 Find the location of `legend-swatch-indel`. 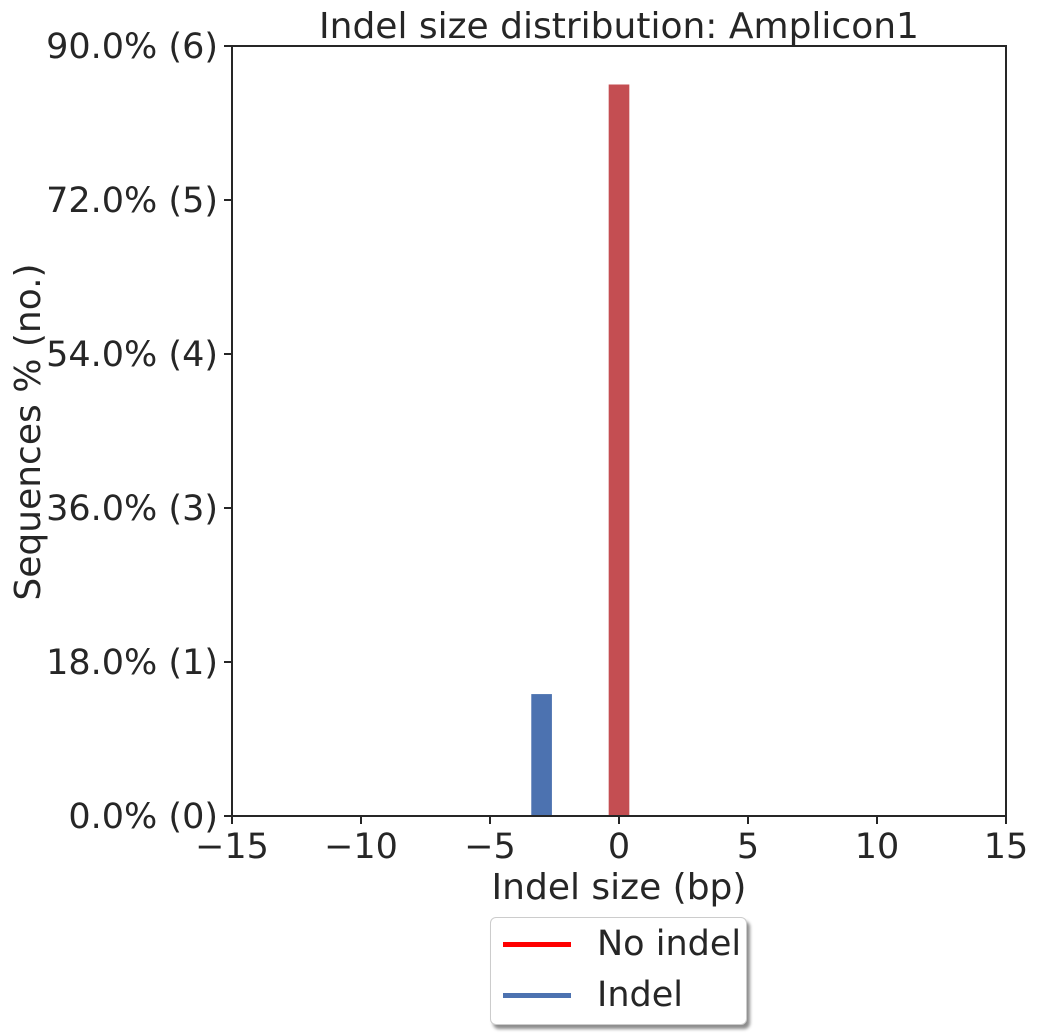

legend-swatch-indel is located at coordinates (537, 995).